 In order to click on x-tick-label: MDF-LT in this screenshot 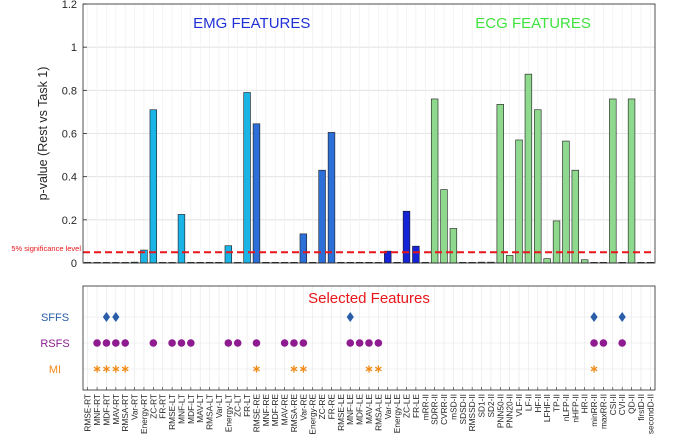, I will do `click(191, 409)`.